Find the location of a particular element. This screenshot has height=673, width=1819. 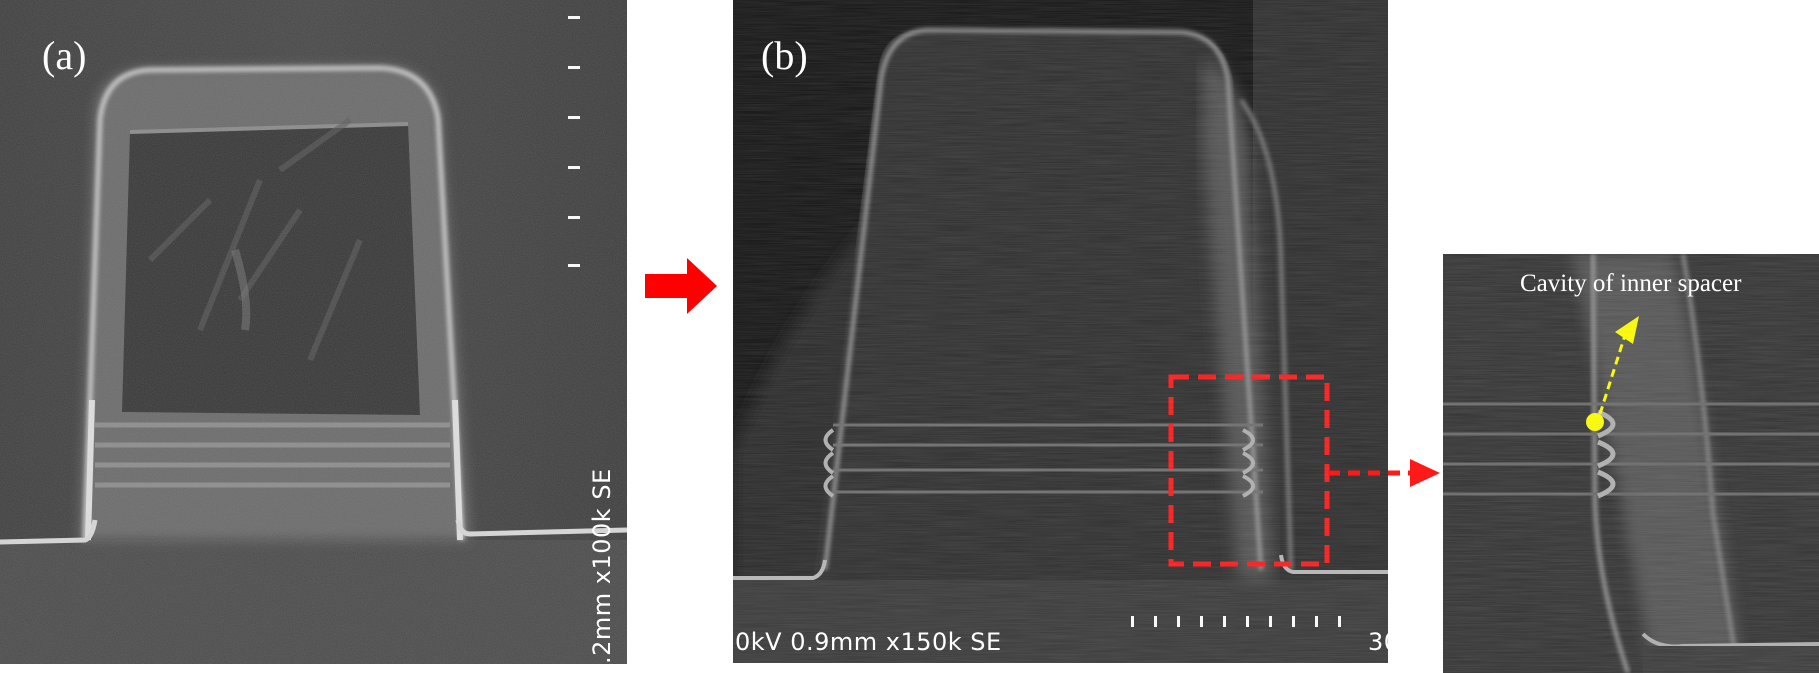

sem-zoom-image is located at coordinates (1631, 463).